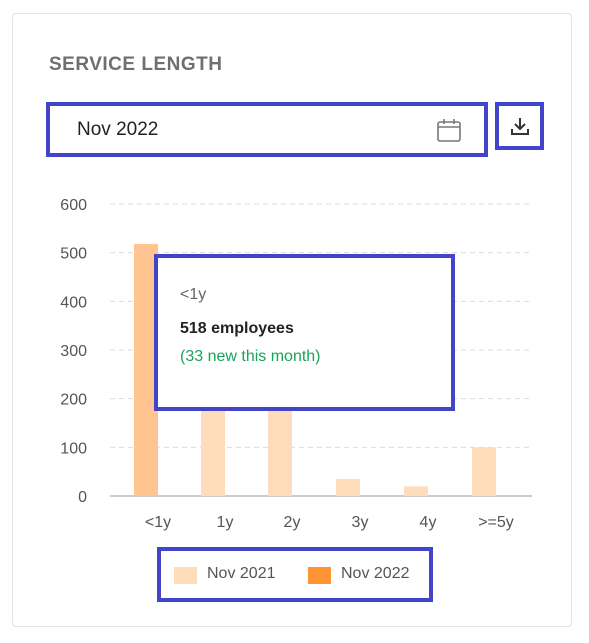  I want to click on x-tick-label: 2y, so click(292, 522).